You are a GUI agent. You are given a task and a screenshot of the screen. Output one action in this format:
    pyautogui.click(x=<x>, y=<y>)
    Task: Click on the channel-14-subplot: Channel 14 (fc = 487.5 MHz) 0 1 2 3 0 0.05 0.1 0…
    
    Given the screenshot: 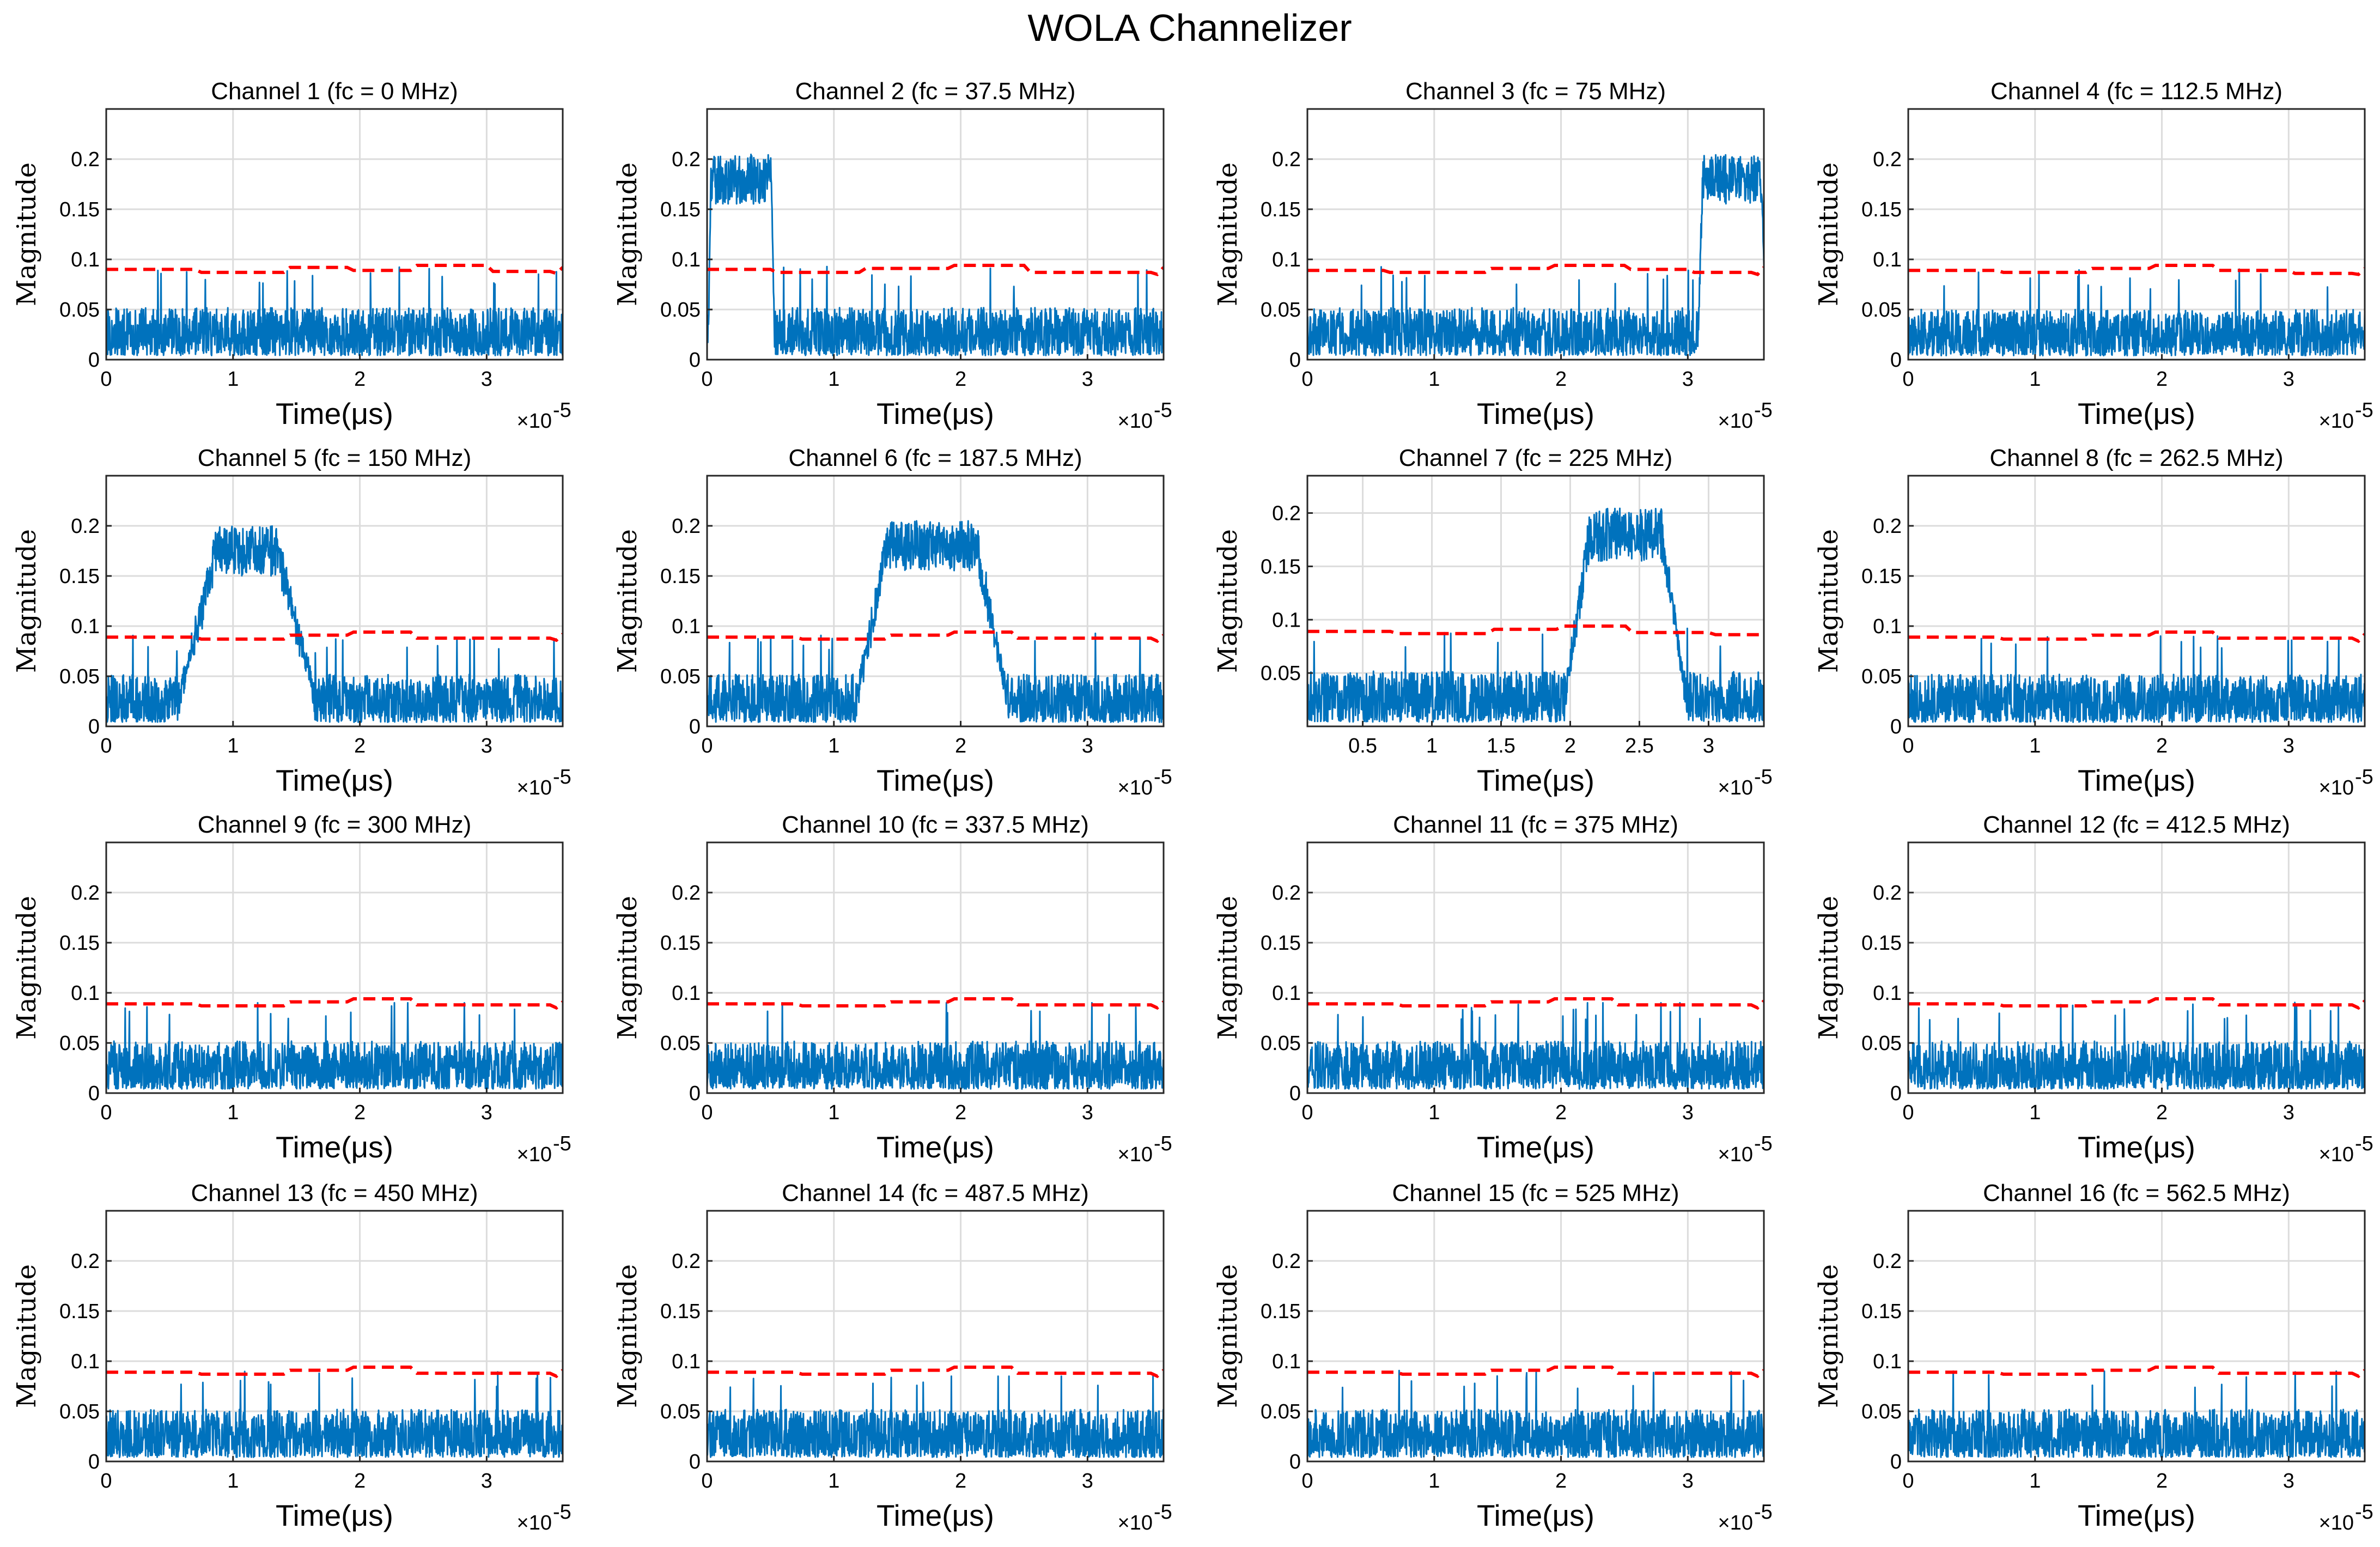 What is the action you would take?
    pyautogui.click(x=892, y=1357)
    